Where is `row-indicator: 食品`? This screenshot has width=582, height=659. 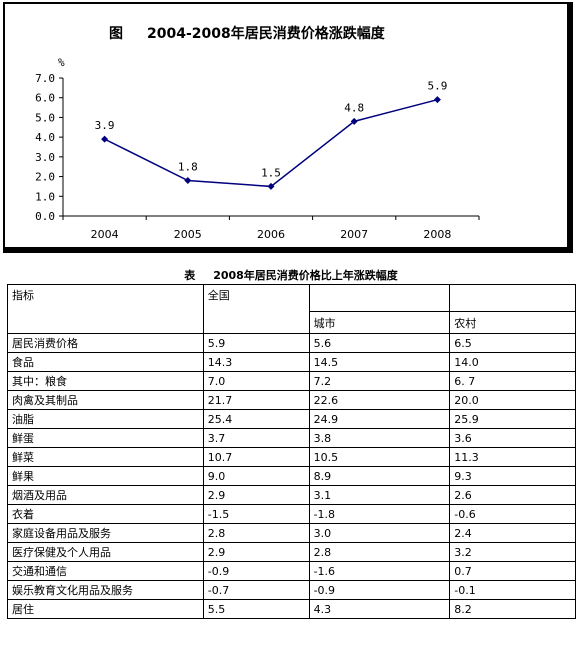 row-indicator: 食品 is located at coordinates (105, 362).